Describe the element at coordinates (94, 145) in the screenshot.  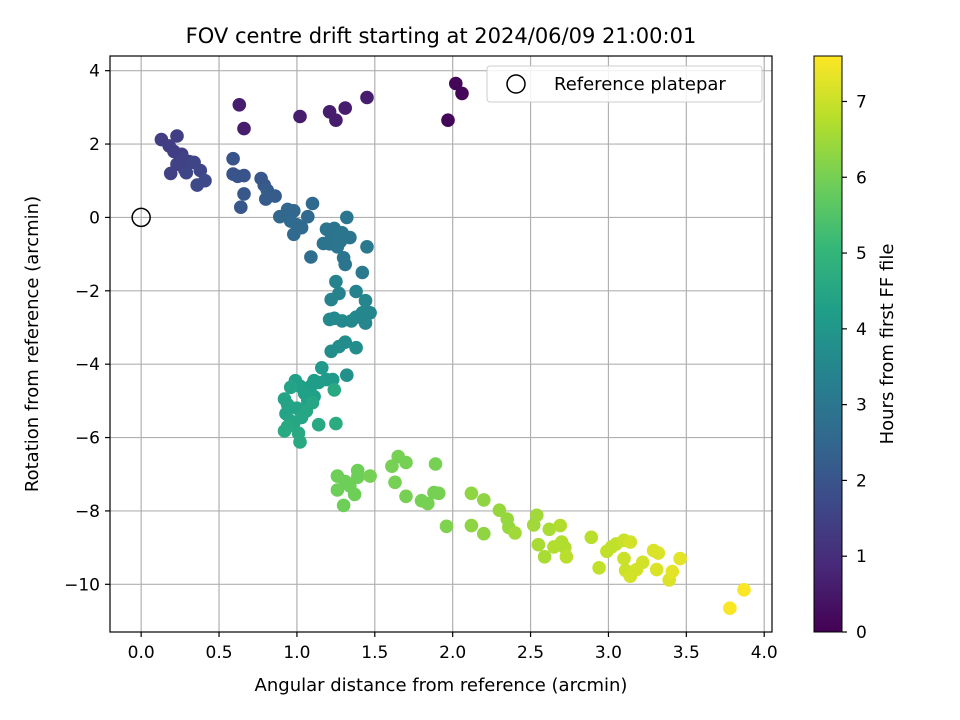
I see `y-tick-label: 2` at that location.